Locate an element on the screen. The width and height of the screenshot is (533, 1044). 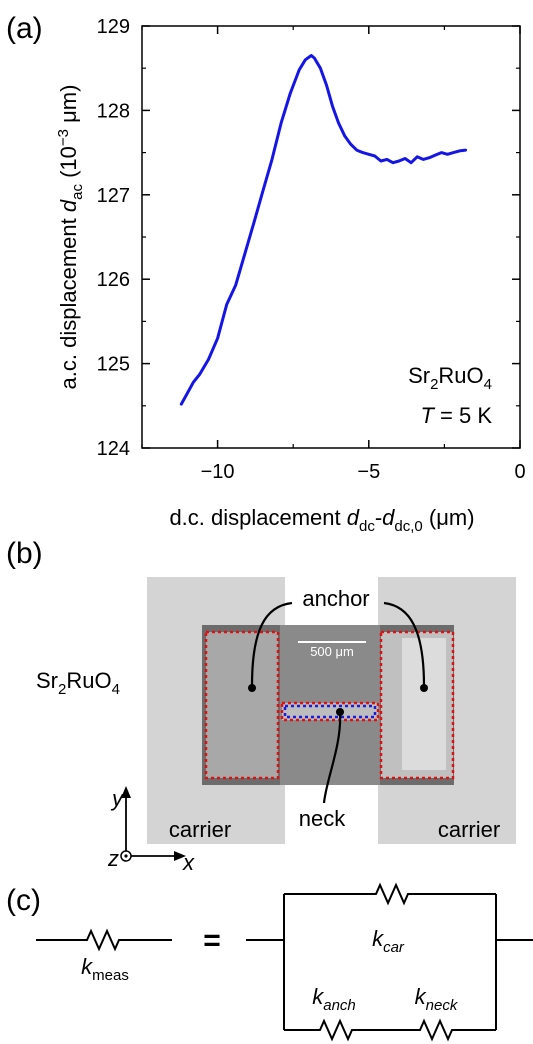
kcar-label: kcar is located at coordinates (388, 941).